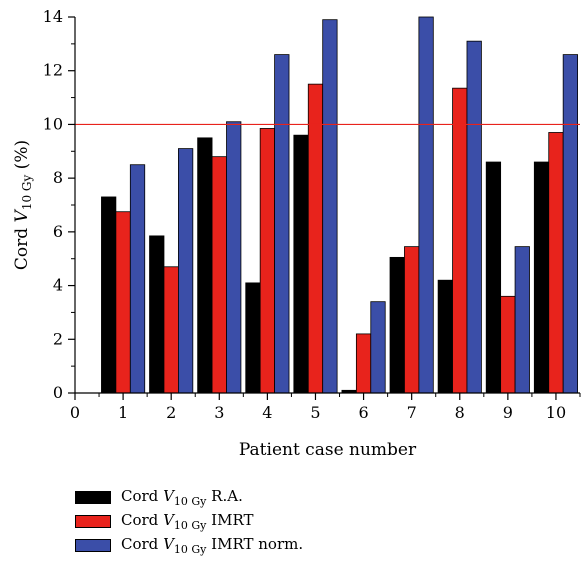  Describe the element at coordinates (556, 412) in the screenshot. I see `x-tick-label-10: 10` at that location.